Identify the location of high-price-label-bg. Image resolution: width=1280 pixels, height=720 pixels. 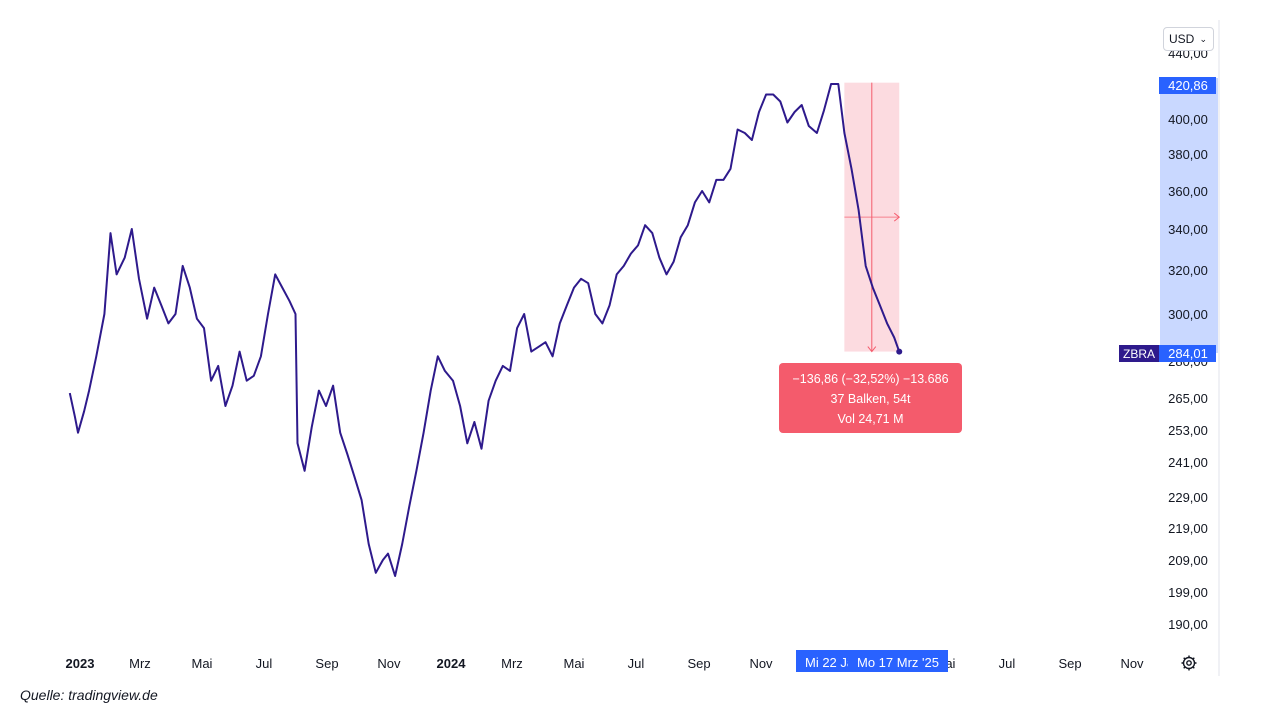
(1187, 85).